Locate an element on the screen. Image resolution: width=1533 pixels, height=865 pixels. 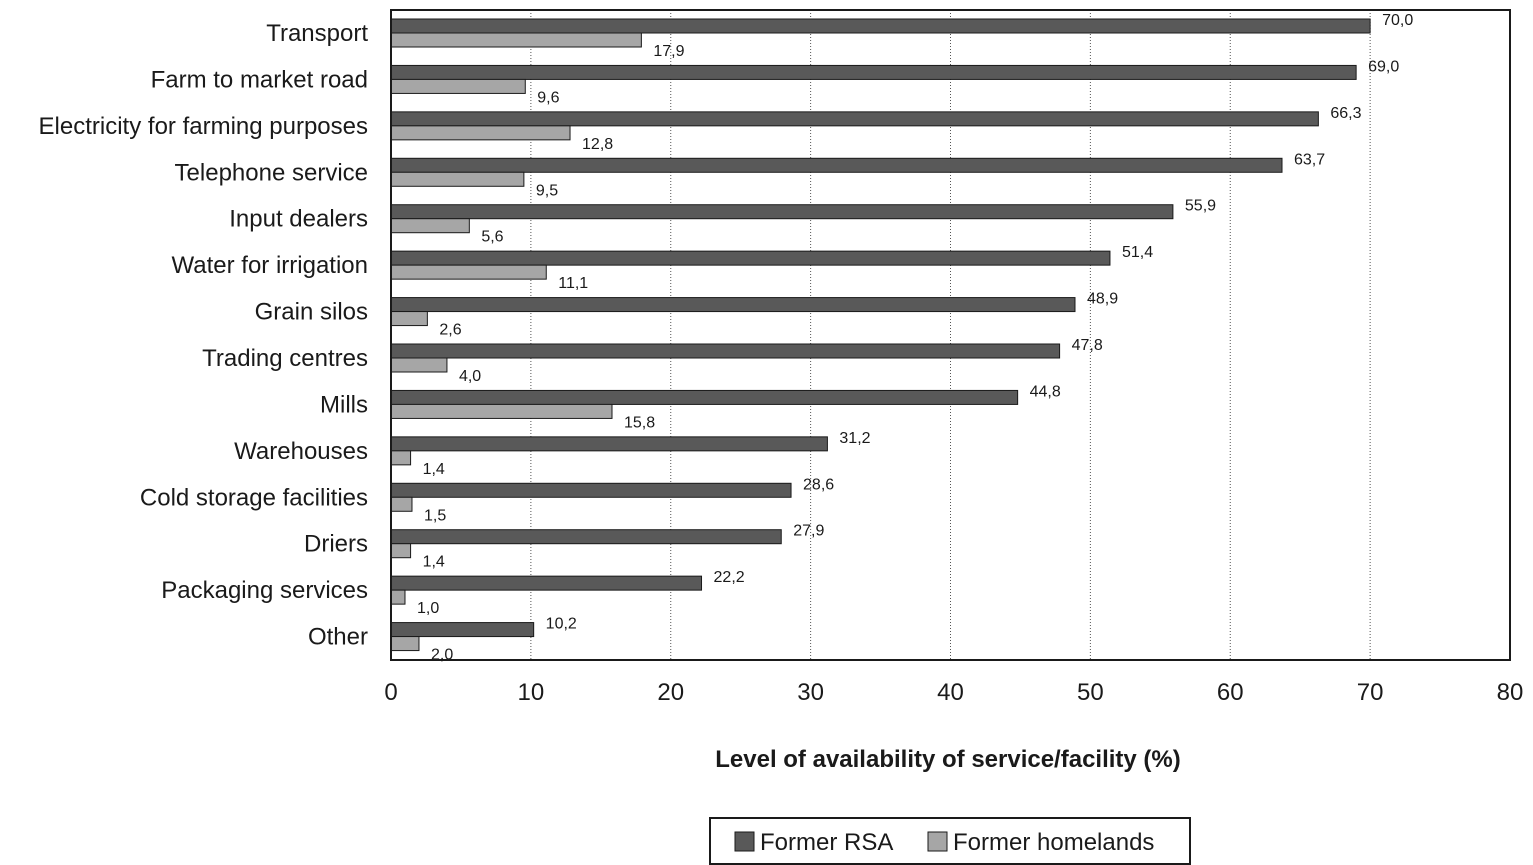
data-label-former-homelands-warehouses: 1,4 is located at coordinates (434, 469).